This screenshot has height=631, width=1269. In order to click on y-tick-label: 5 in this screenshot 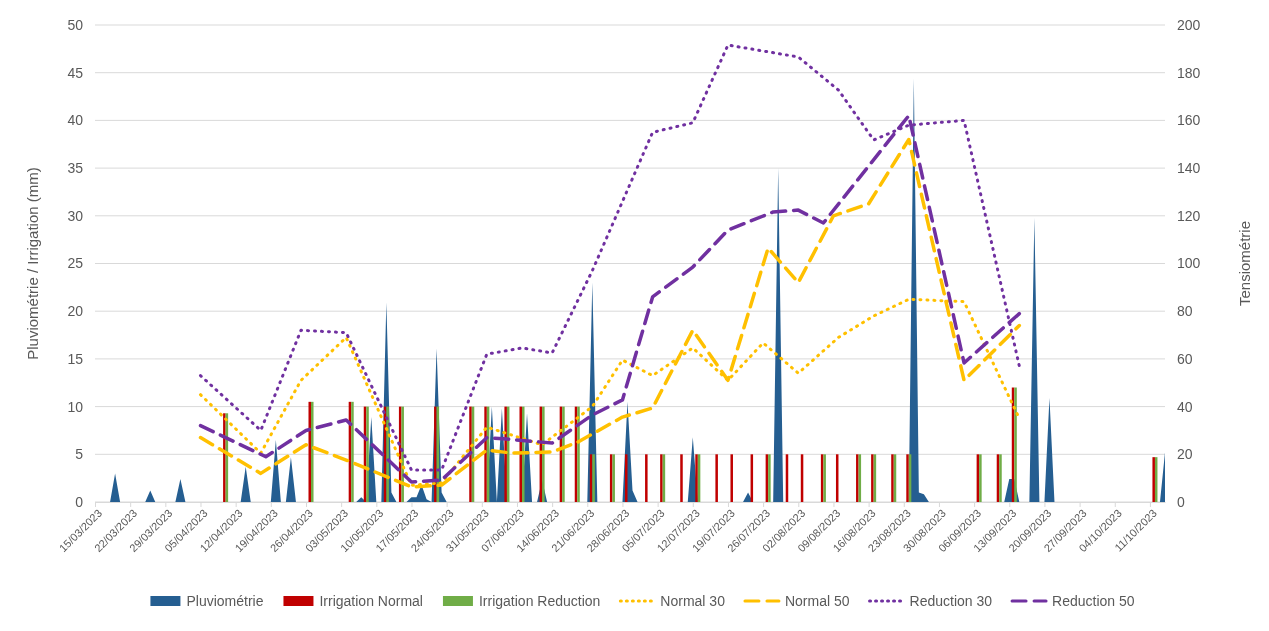, I will do `click(79, 454)`.